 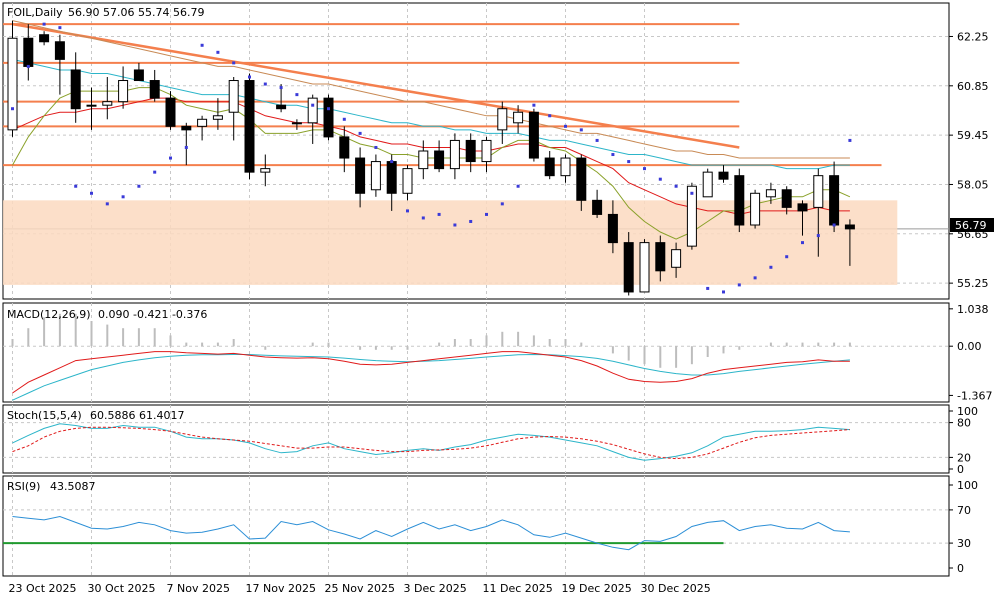 What do you see at coordinates (43, 588) in the screenshot?
I see `date-label: 23 Oct 2025` at bounding box center [43, 588].